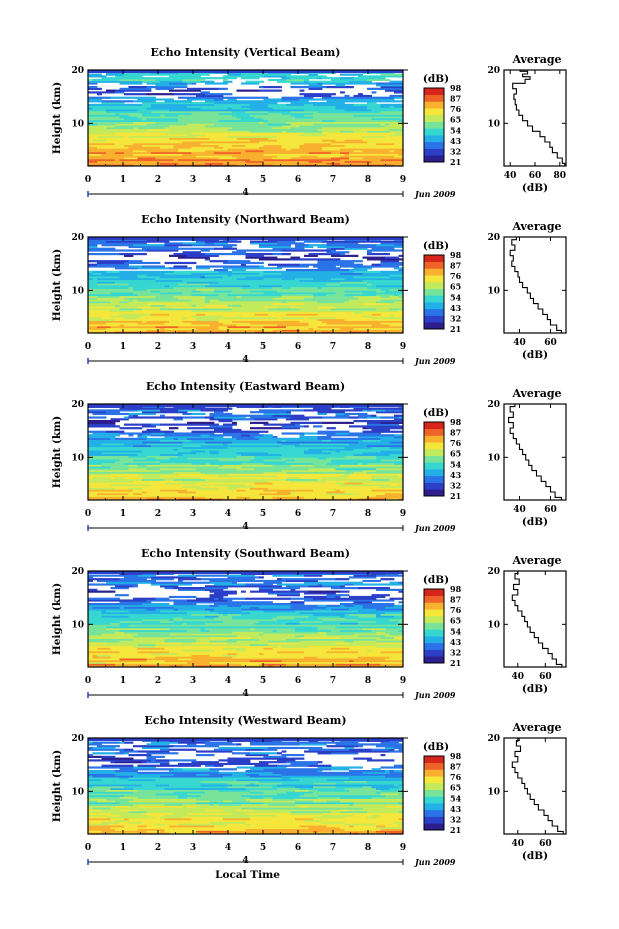  I want to click on date-label: Jun 2009, so click(434, 862).